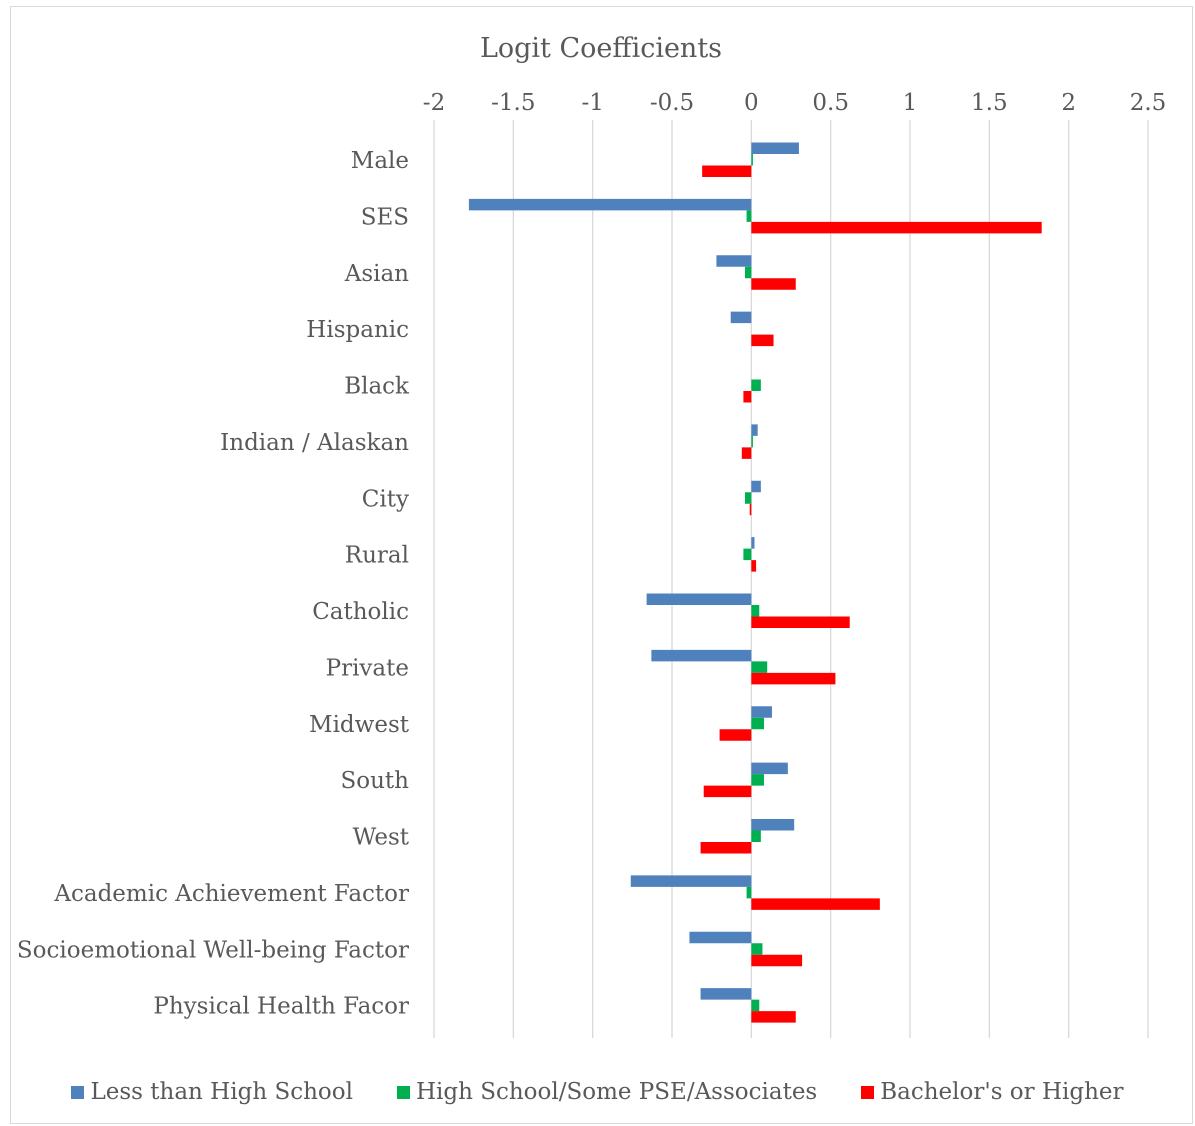 This screenshot has height=1126, width=1195. Describe the element at coordinates (989, 103) in the screenshot. I see `x-tick-label: 1.5` at that location.